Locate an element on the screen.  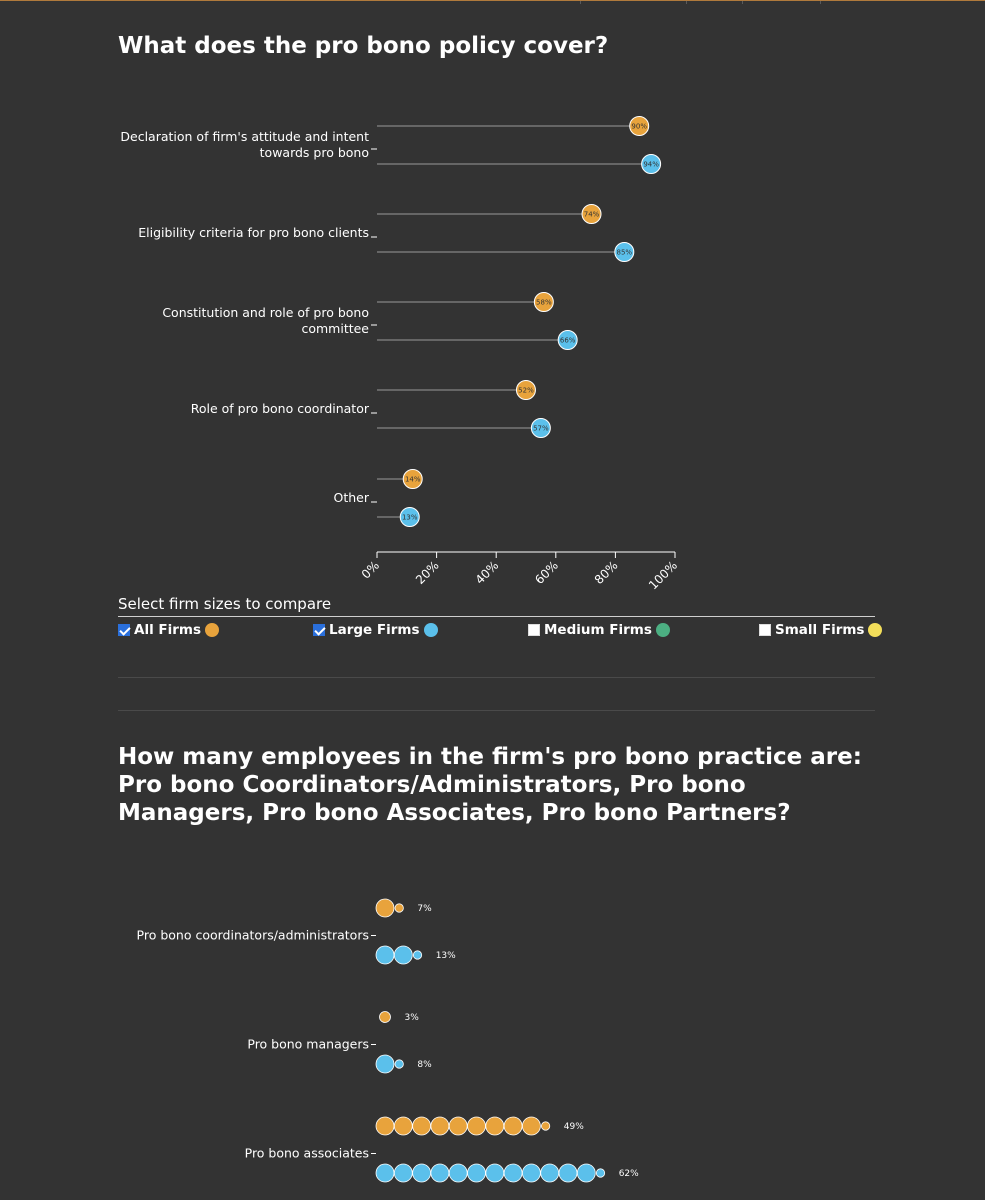
x-axis-tick-label: 80% is located at coordinates (606, 572).